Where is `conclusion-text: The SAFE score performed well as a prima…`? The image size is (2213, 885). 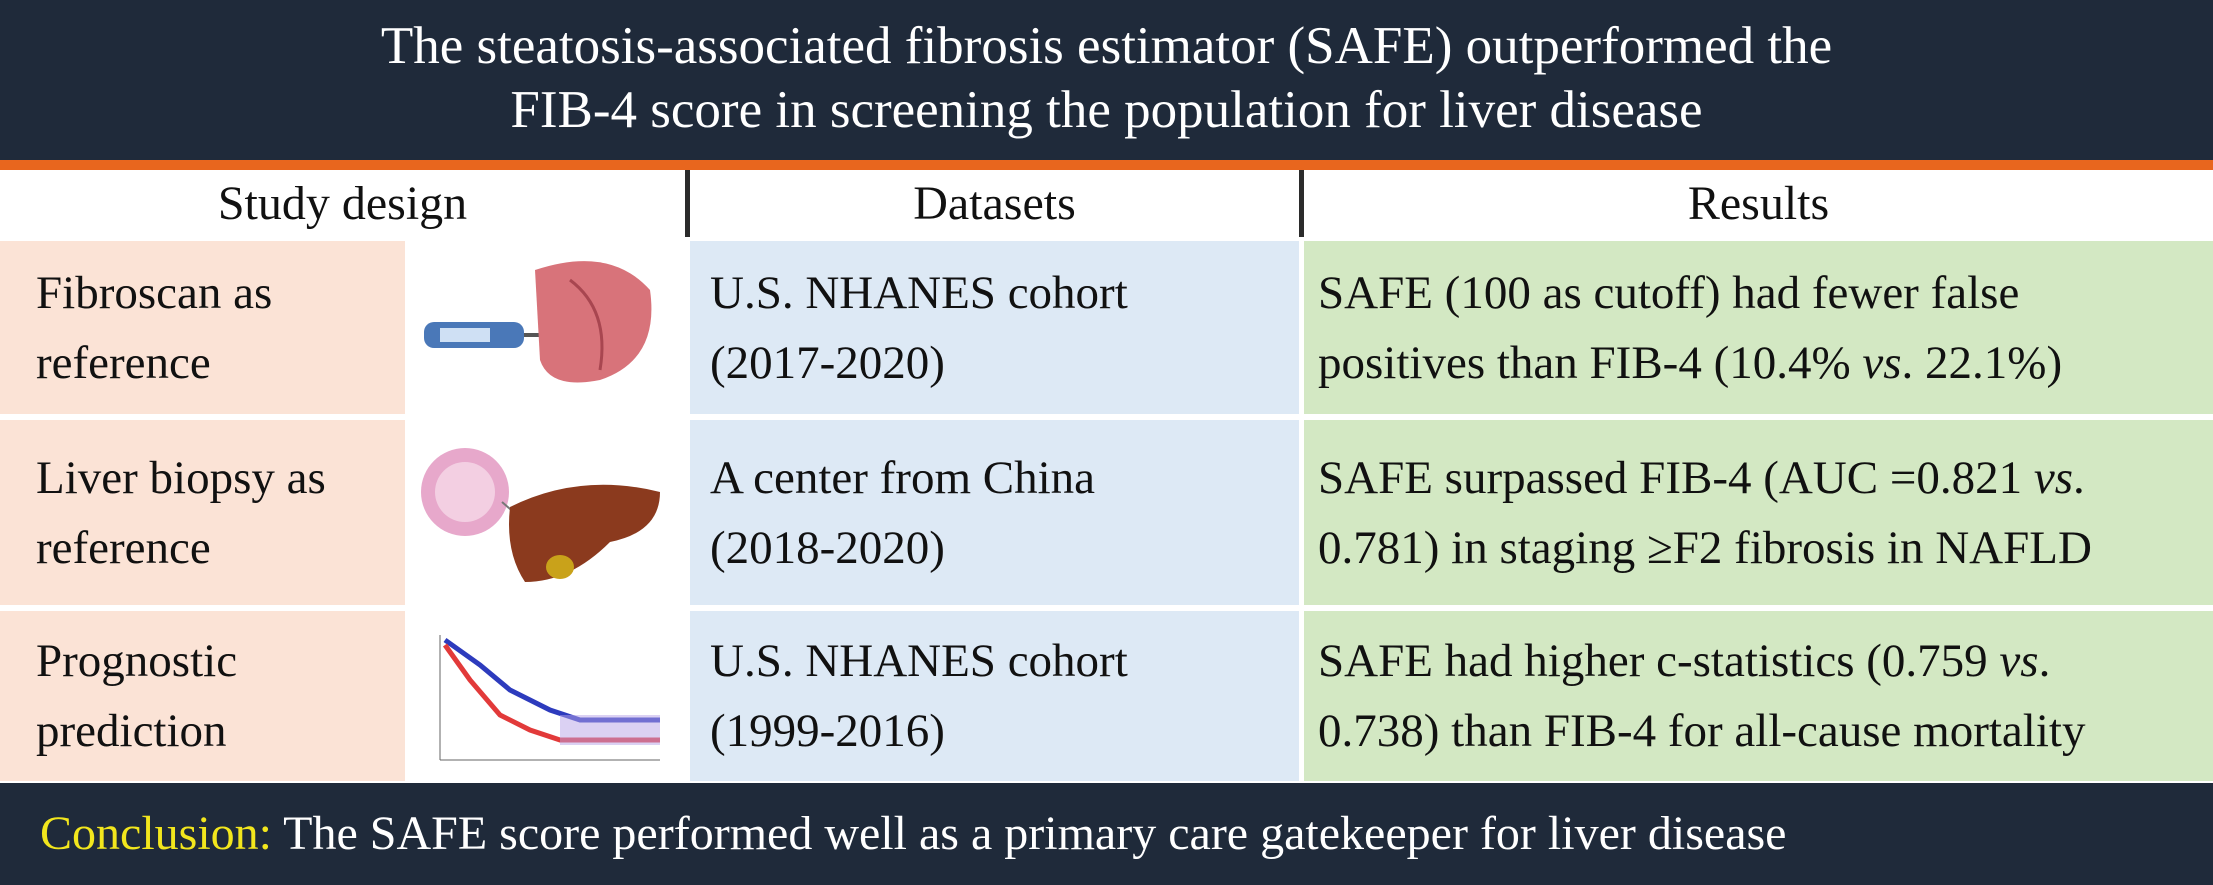 conclusion-text: The SAFE score performed well as a prima… is located at coordinates (1035, 833).